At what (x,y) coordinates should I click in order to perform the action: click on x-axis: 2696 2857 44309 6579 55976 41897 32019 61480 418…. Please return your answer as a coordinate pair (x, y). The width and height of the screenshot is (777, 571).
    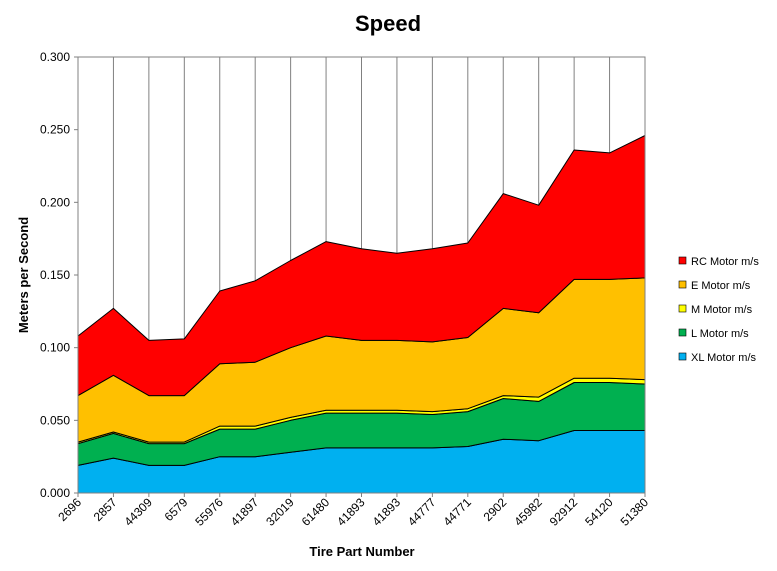
    Looking at the image, I should click on (353, 510).